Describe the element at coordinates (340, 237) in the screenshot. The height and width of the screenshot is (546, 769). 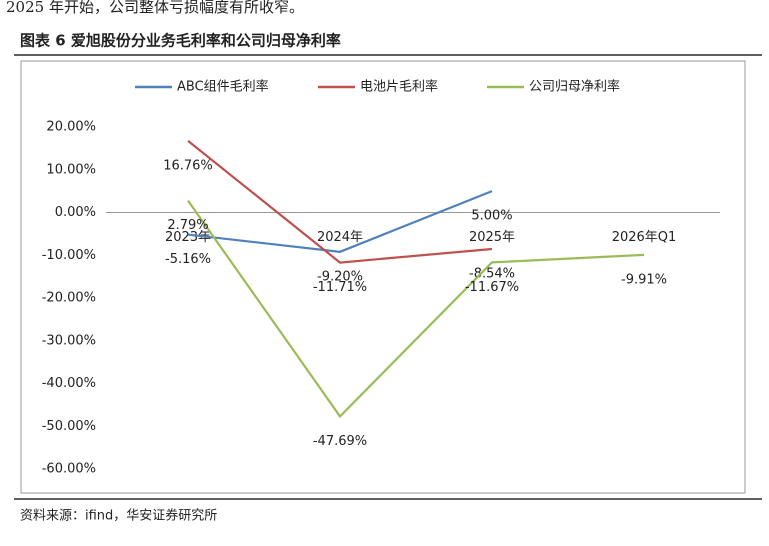
I see `x-tick-label: 2024年` at that location.